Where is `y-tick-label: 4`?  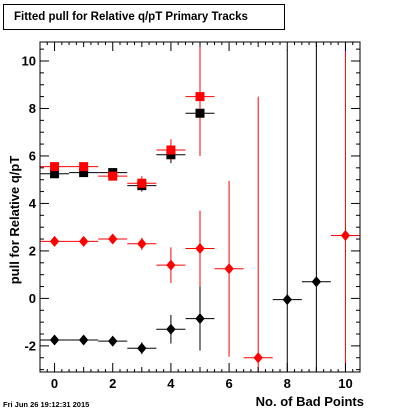 y-tick-label: 4 is located at coordinates (33, 203).